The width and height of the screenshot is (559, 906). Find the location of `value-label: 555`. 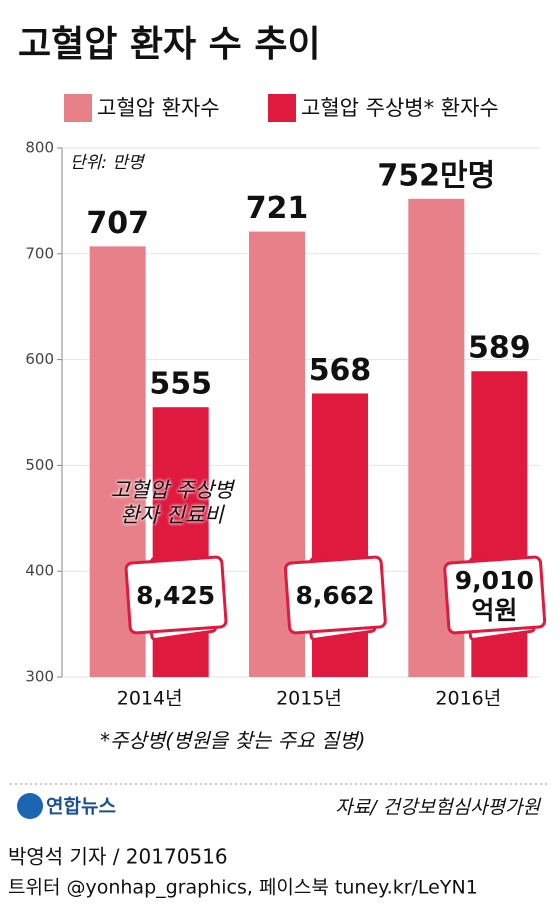

value-label: 555 is located at coordinates (180, 384).